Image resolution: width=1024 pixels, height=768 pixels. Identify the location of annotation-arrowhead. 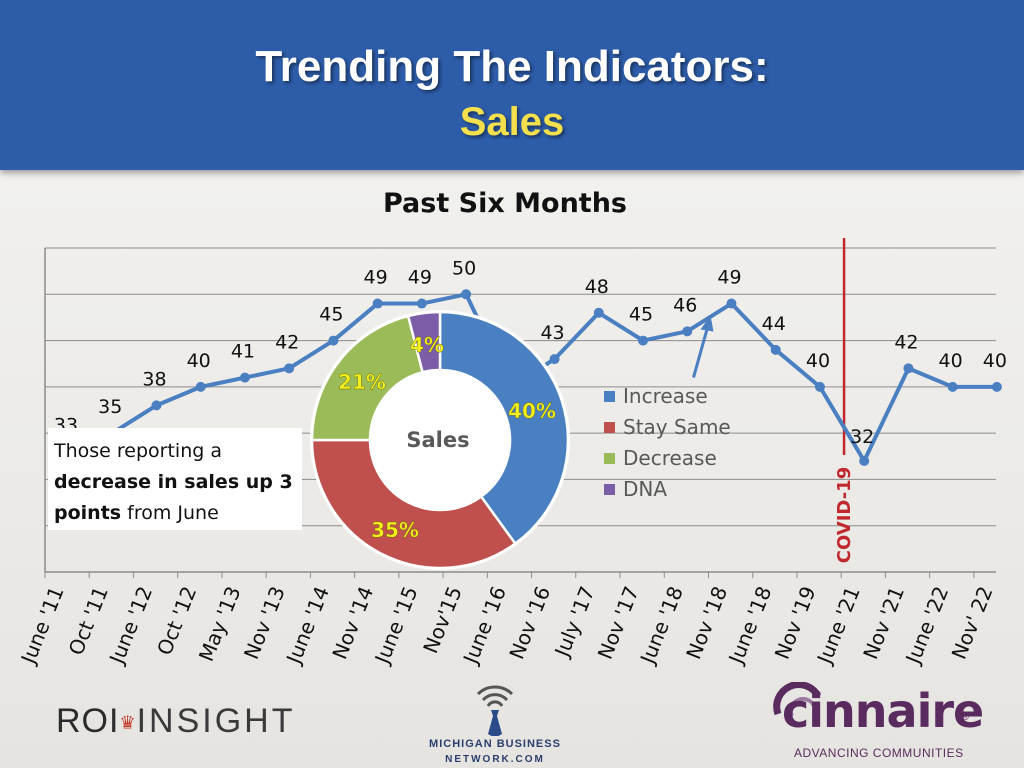
(707, 323).